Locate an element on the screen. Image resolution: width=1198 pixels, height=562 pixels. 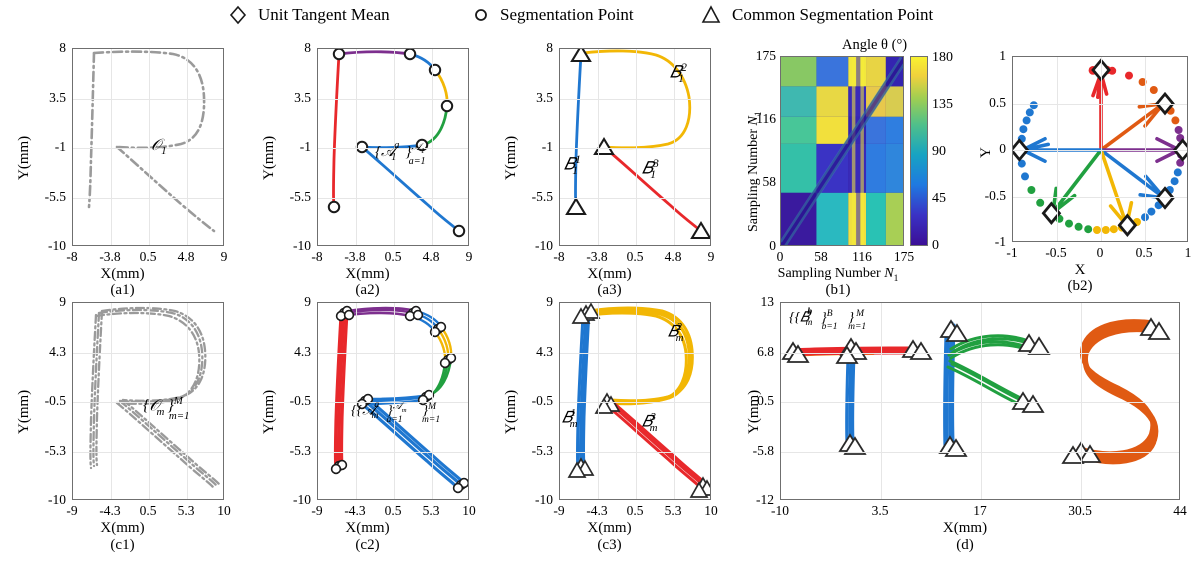
panel-c1-xlabel: X(mm) is located at coordinates (122, 528).